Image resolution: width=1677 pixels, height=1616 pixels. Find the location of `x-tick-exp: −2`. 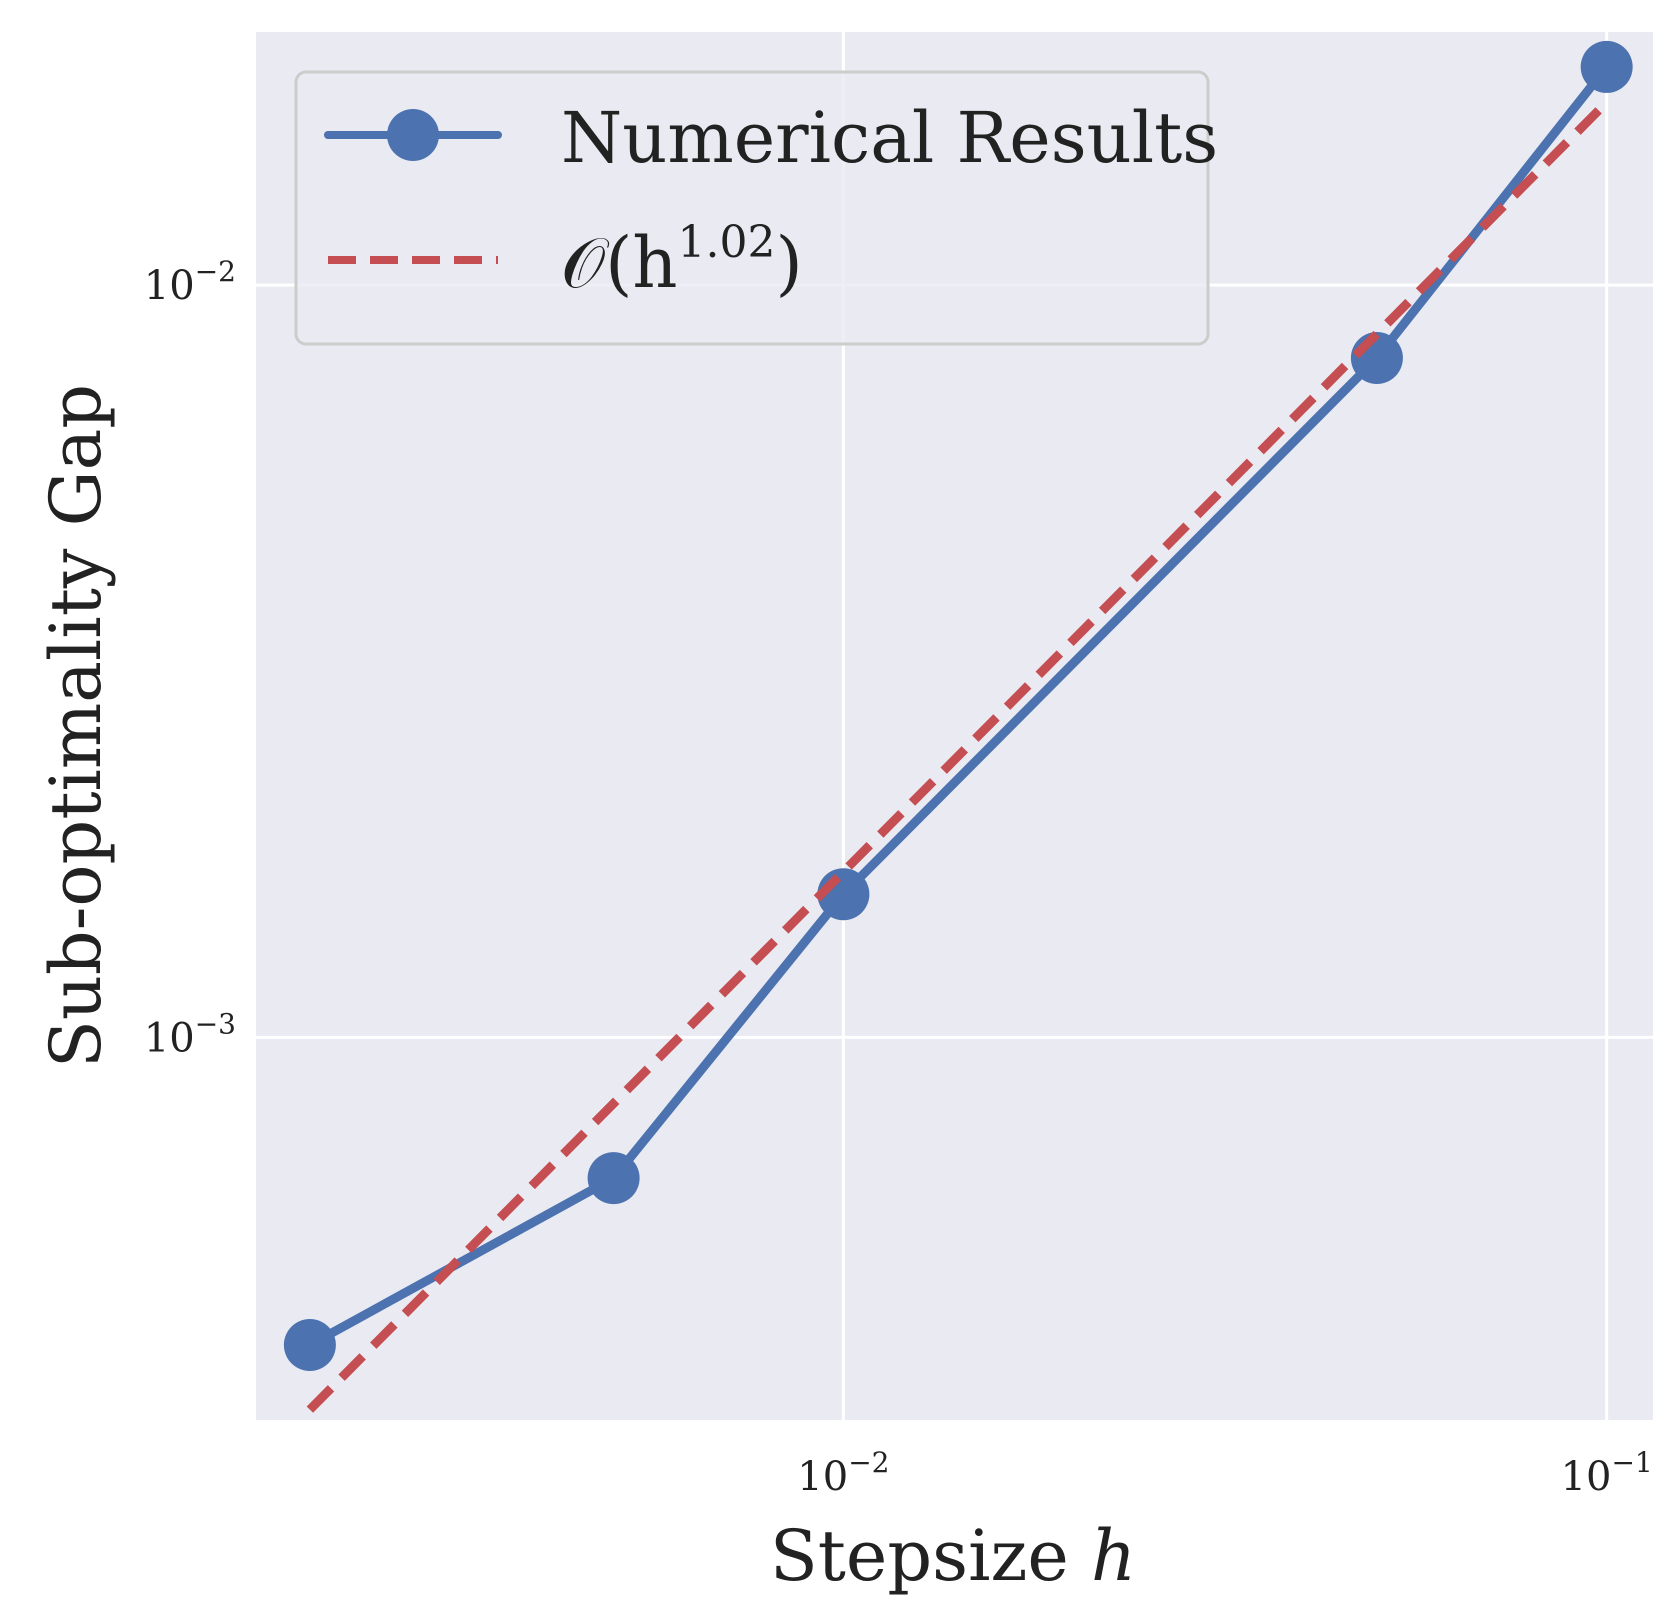

x-tick-exp: −2 is located at coordinates (868, 1462).